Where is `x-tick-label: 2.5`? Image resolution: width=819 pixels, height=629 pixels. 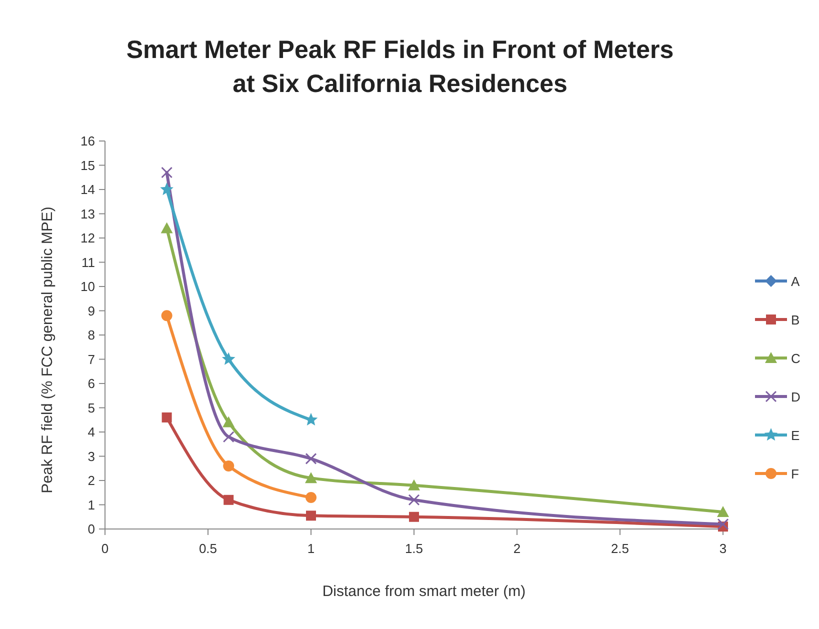
x-tick-label: 2.5 is located at coordinates (620, 548).